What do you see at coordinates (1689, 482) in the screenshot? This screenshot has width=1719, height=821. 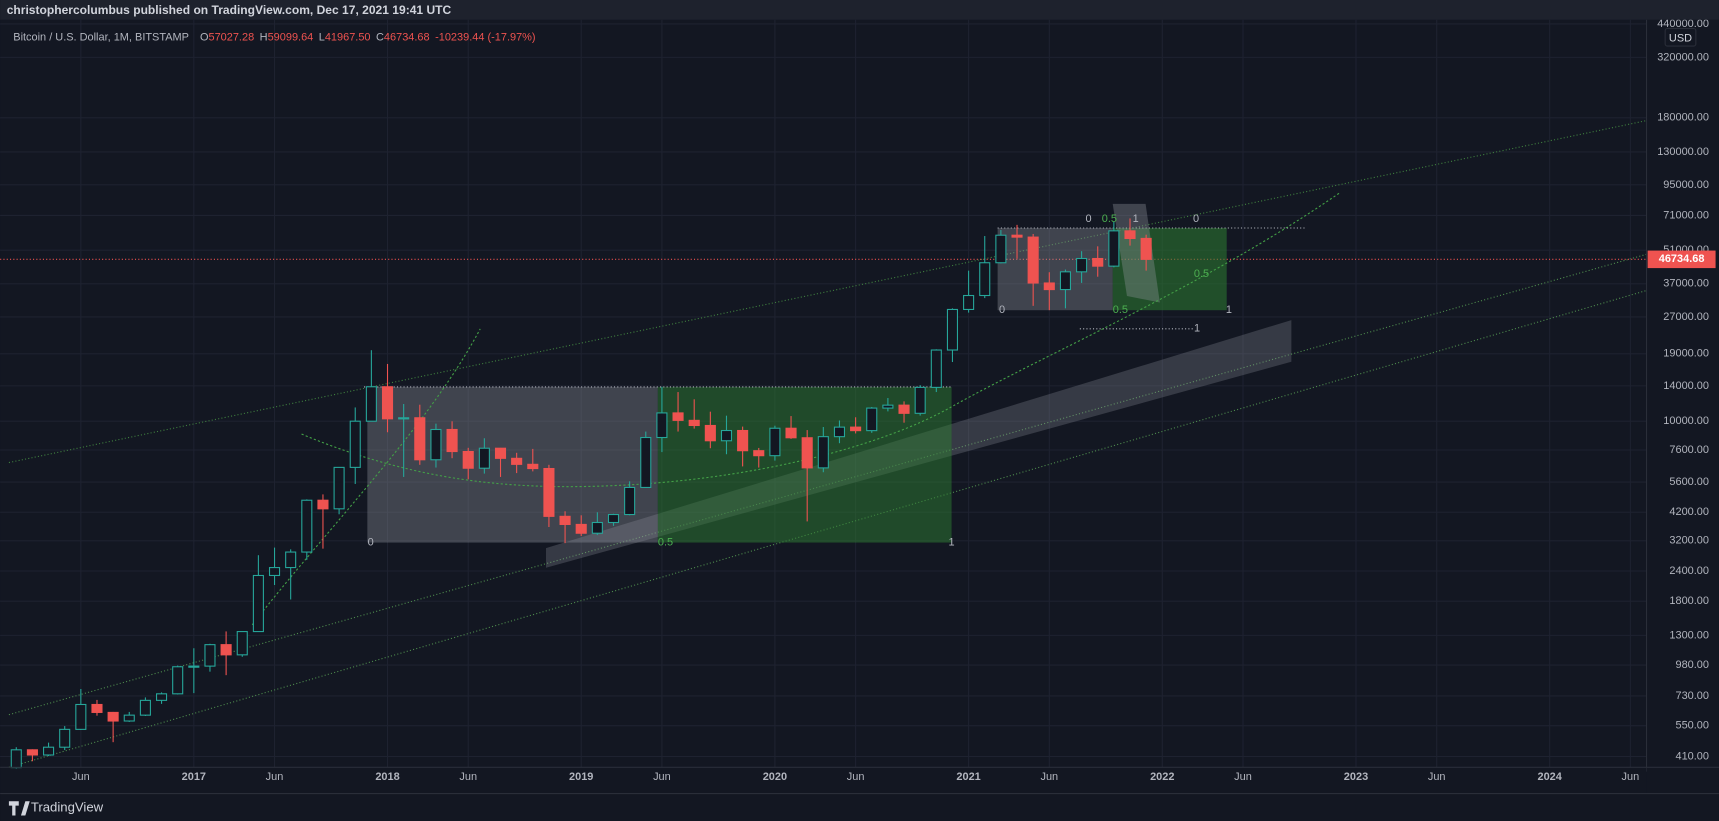 I see `y-tick-label: 5600.00` at bounding box center [1689, 482].